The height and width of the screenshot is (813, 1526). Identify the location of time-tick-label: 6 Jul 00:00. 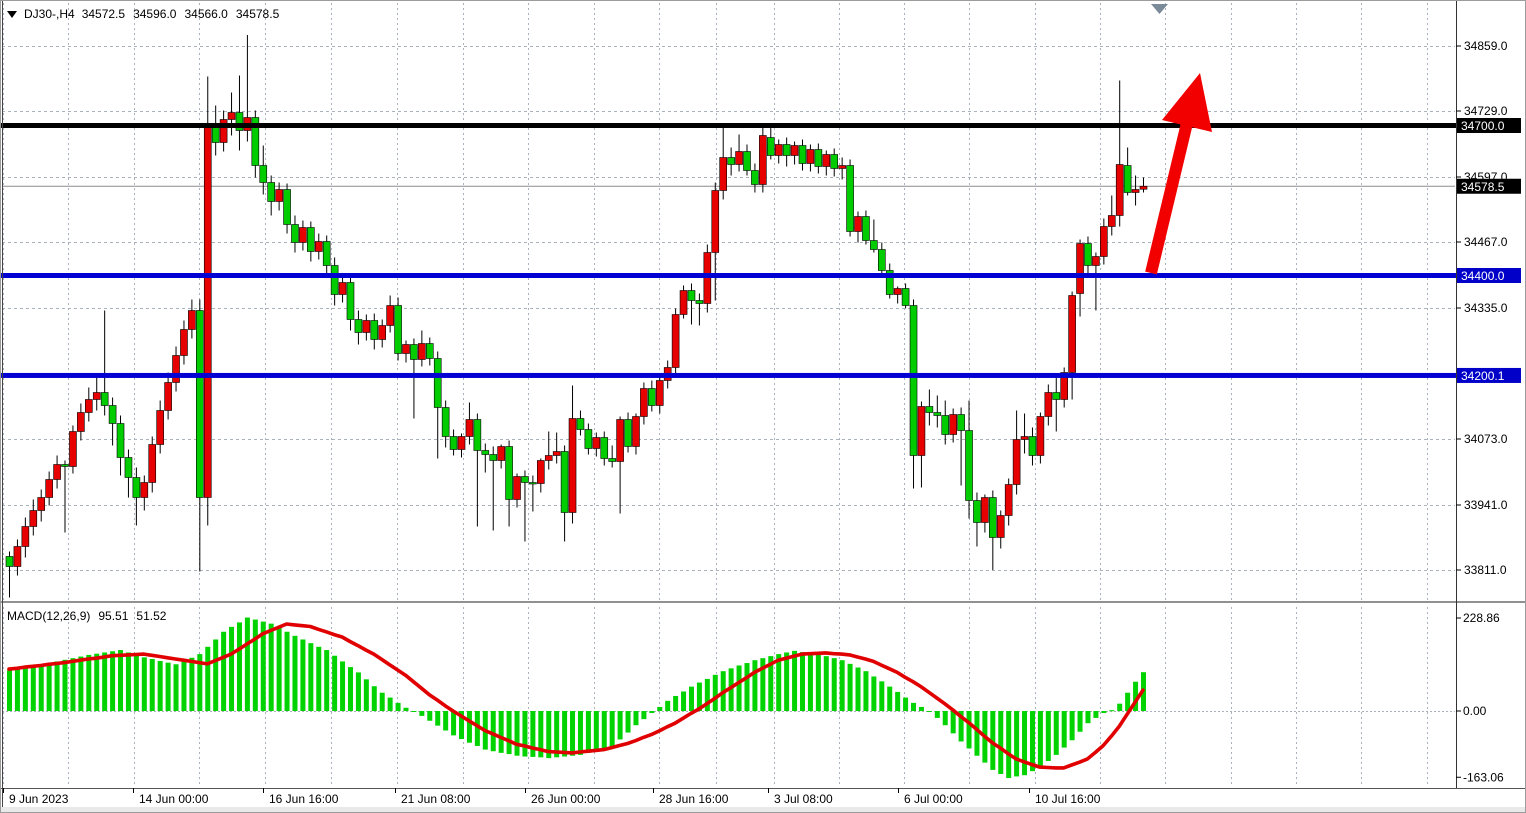
(933, 799).